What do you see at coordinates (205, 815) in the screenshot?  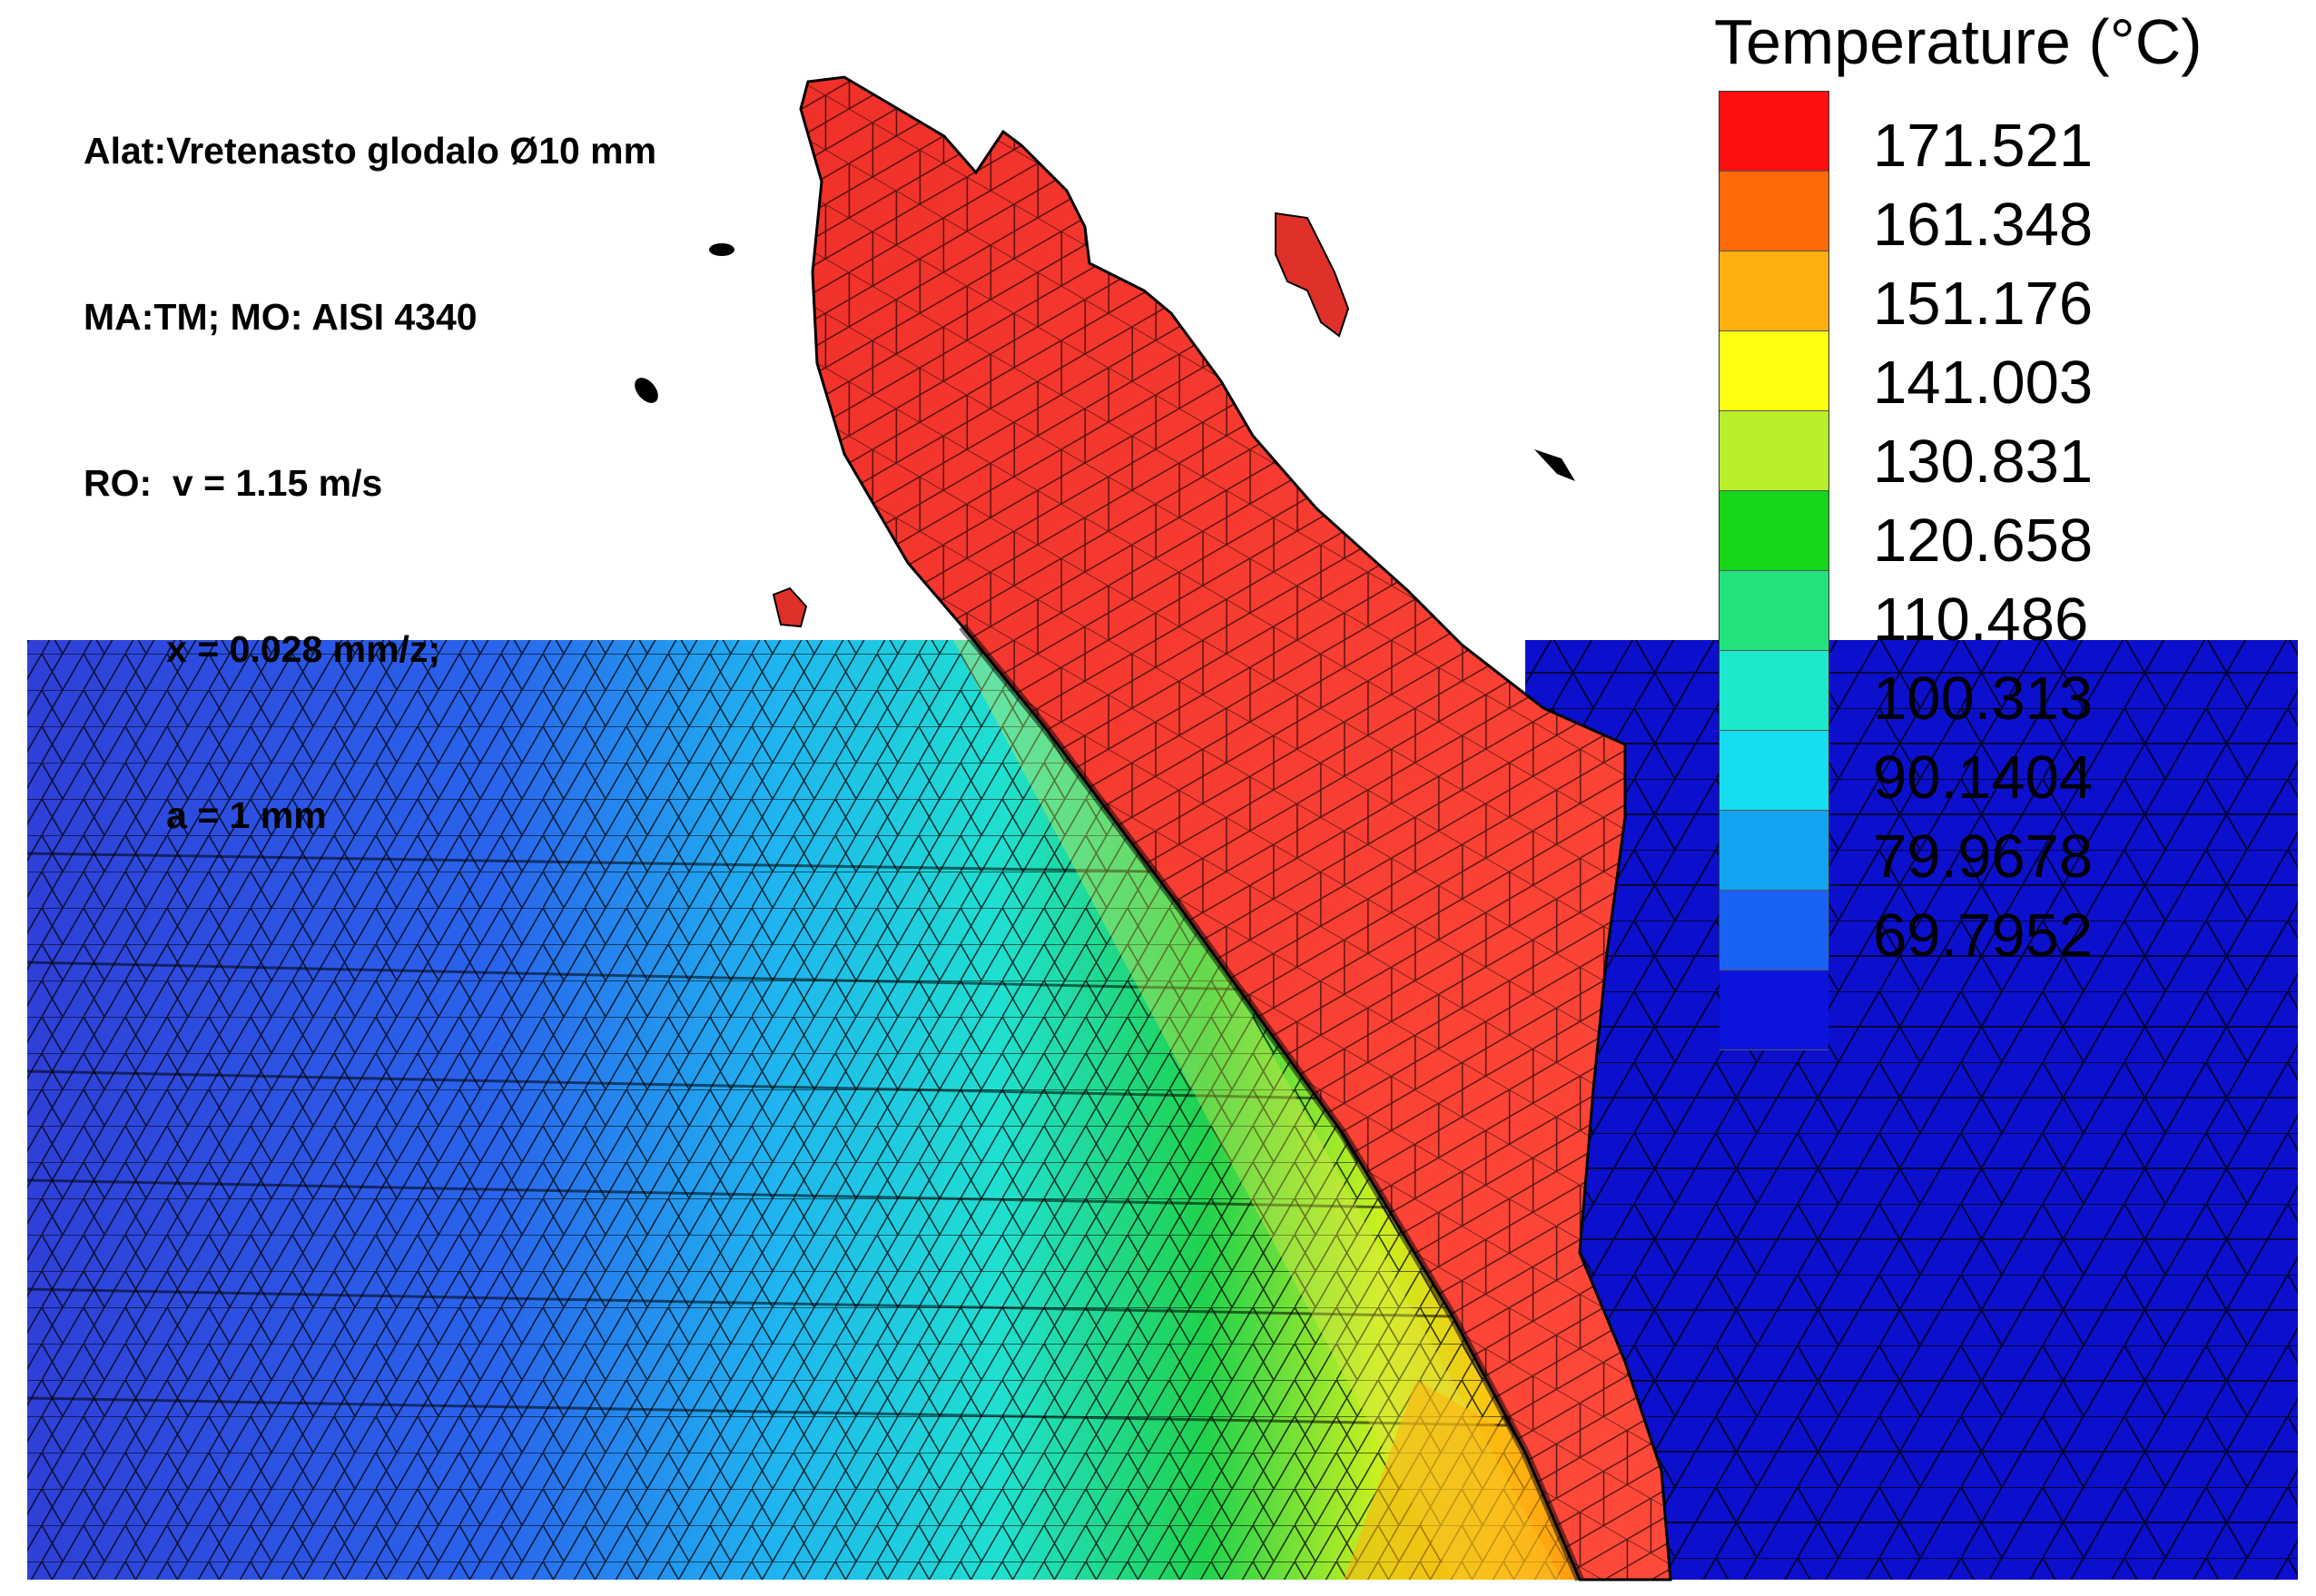 I see `depth-of-cut: a = 1 mm` at bounding box center [205, 815].